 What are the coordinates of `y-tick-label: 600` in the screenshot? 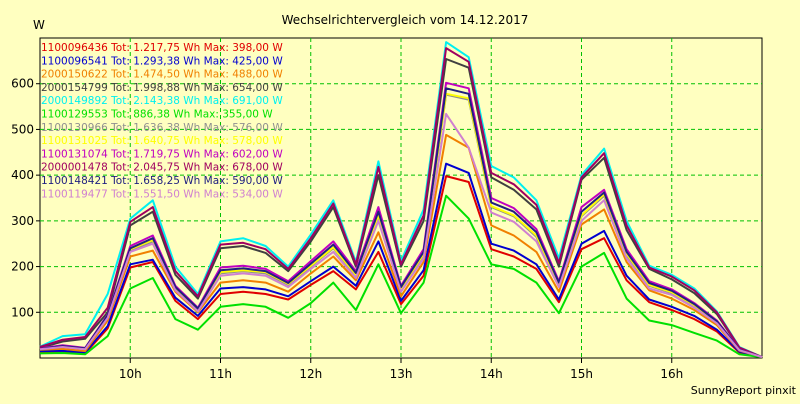 It's located at (22, 84).